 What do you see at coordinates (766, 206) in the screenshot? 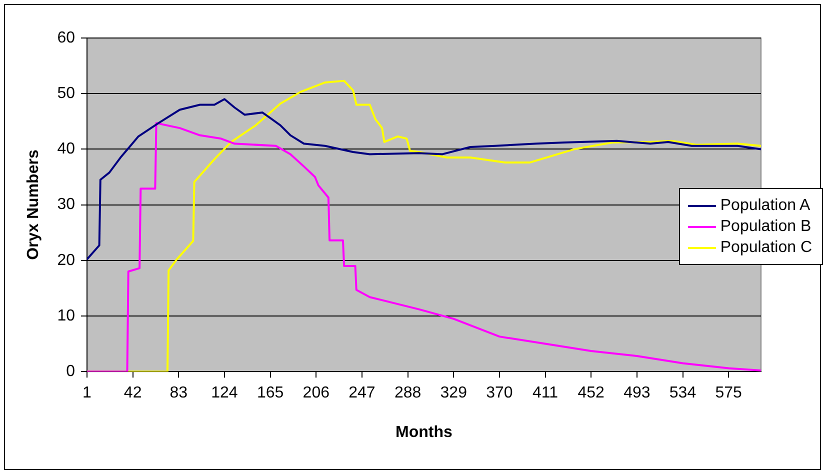
I see `legend-label: Population A` at bounding box center [766, 206].